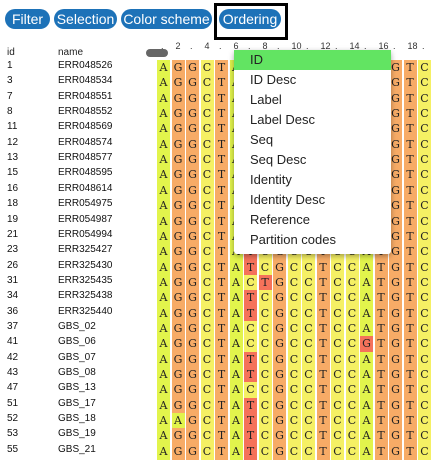 This screenshot has height=470, width=440. I want to click on row-name: ERR048574, so click(85, 142).